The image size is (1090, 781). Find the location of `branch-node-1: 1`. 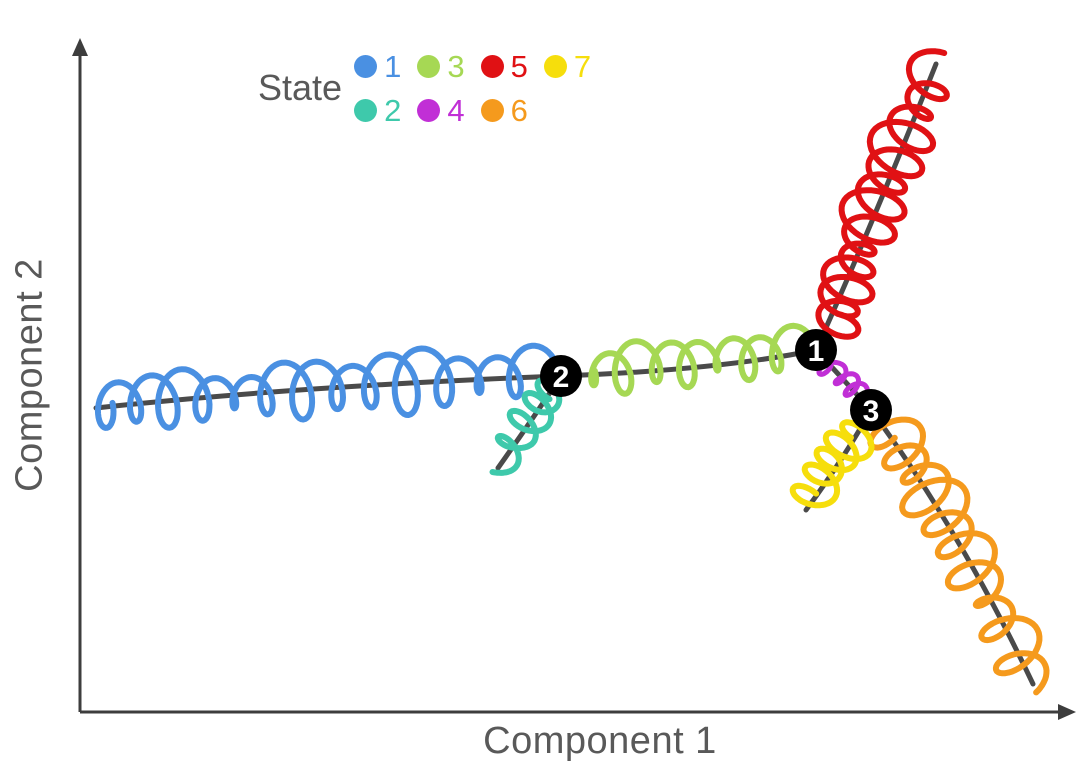

branch-node-1: 1 is located at coordinates (816, 350).